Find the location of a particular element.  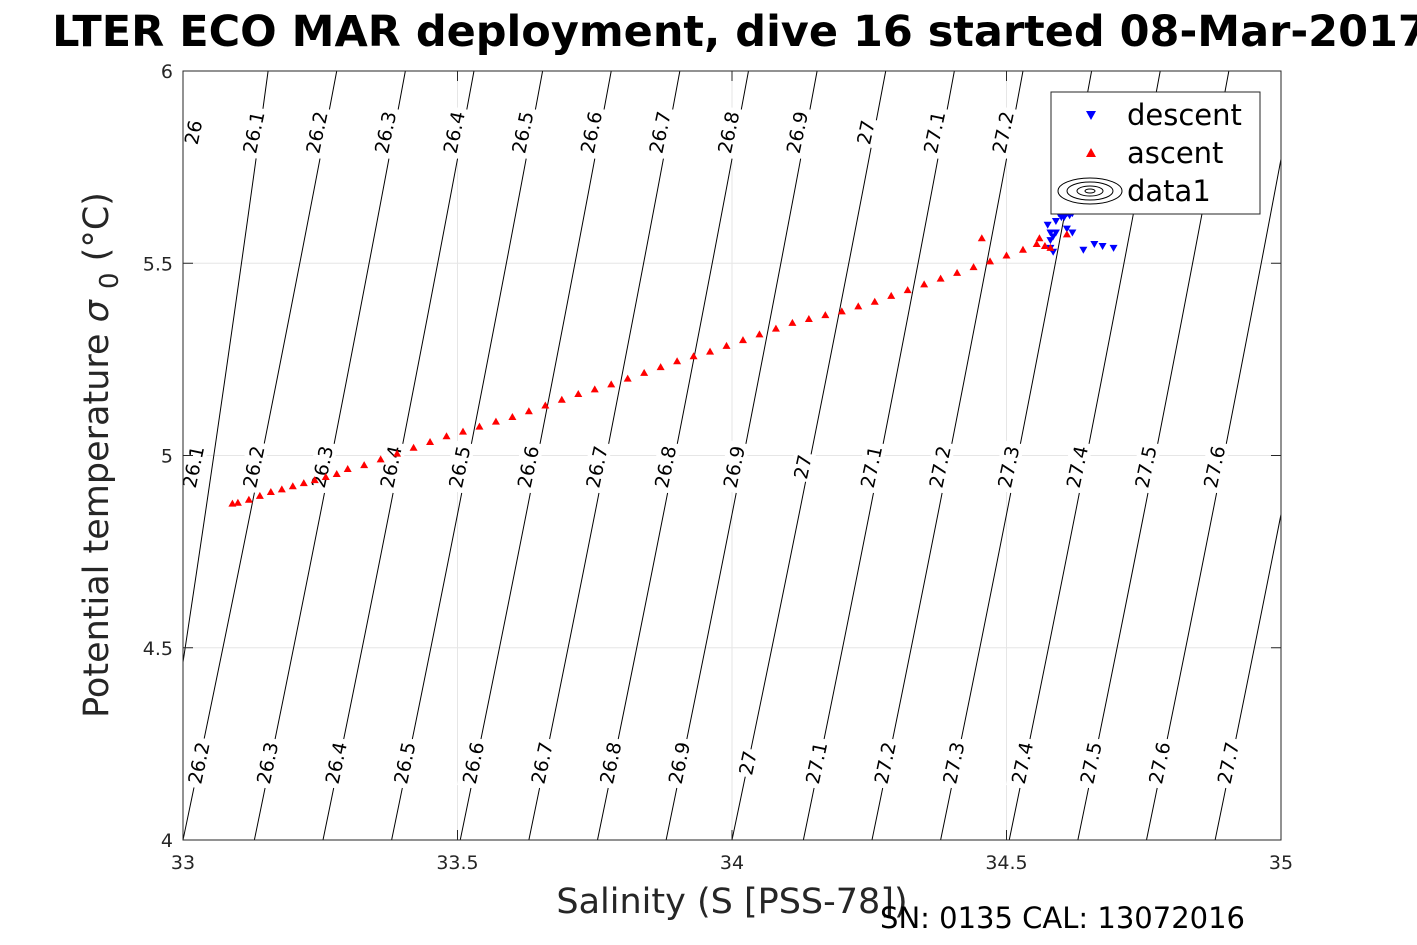

legend-item-descent: descent is located at coordinates (1164, 115).